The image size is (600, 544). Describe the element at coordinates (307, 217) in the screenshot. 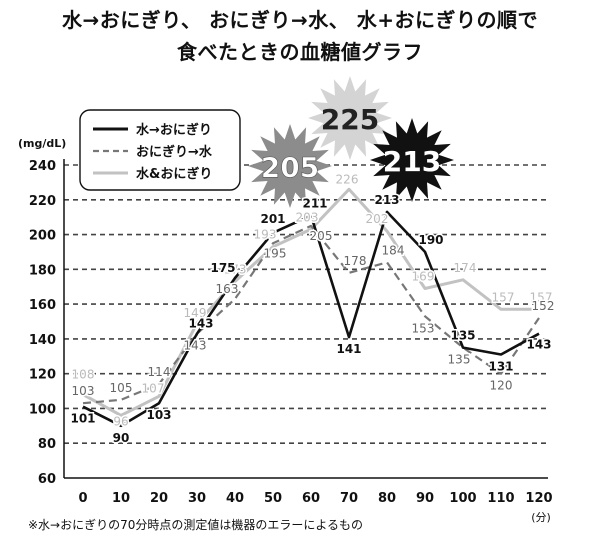

I see `data-label: 203` at that location.